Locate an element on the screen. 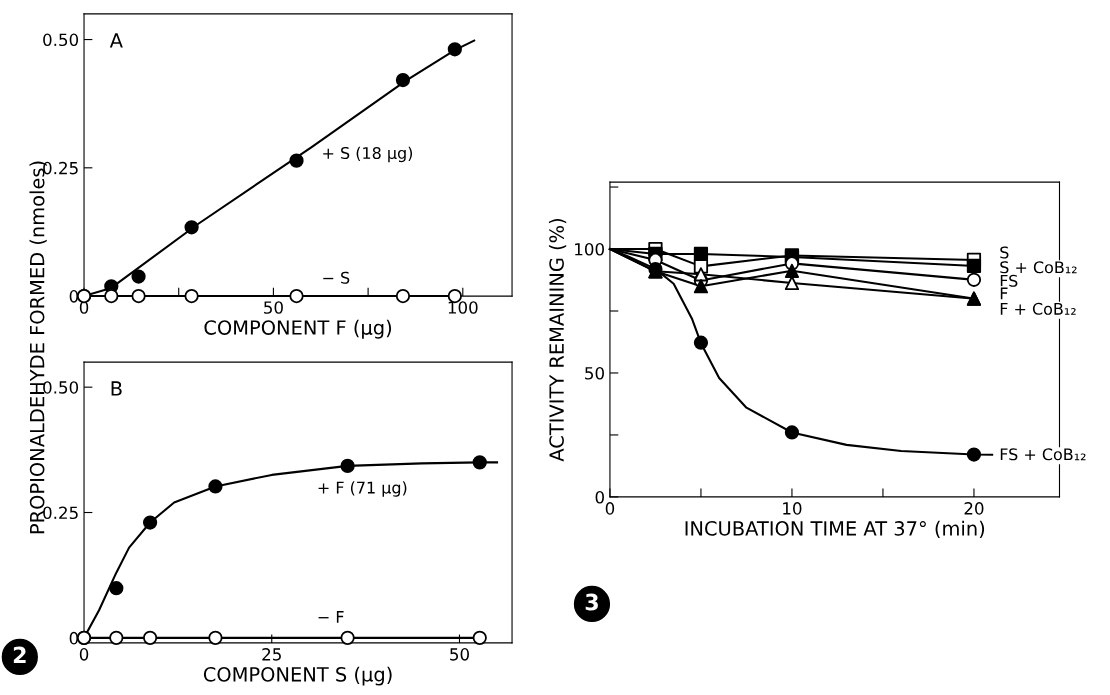 This screenshot has width=1110, height=695. x-tick-label: 10 is located at coordinates (792, 508).